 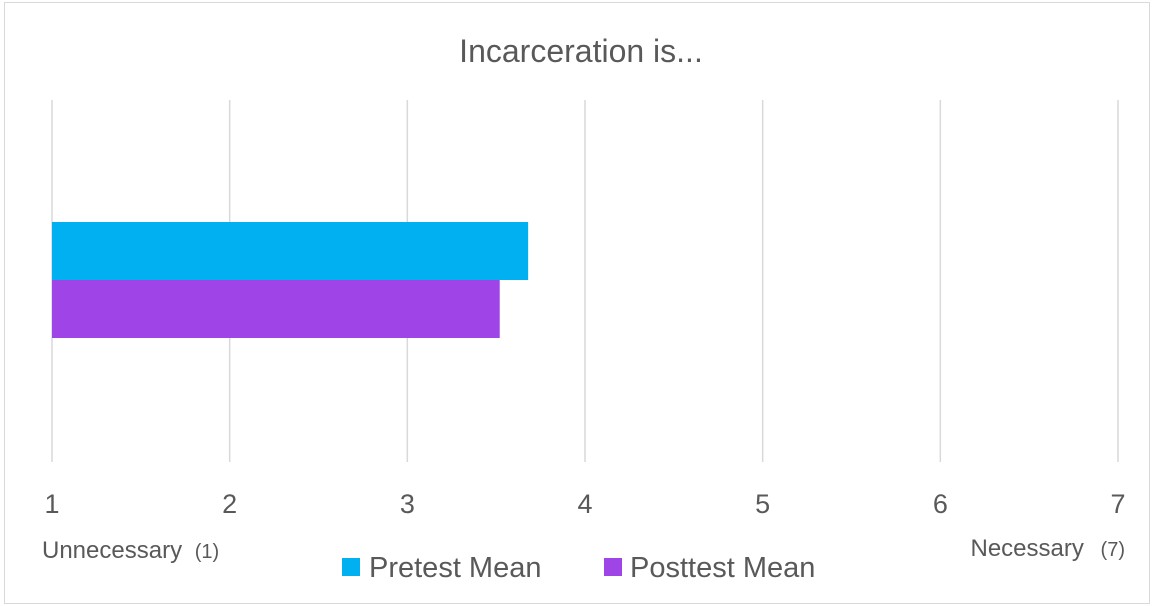 What do you see at coordinates (578, 568) in the screenshot?
I see `legend: Pretest Mean Posttest Mean` at bounding box center [578, 568].